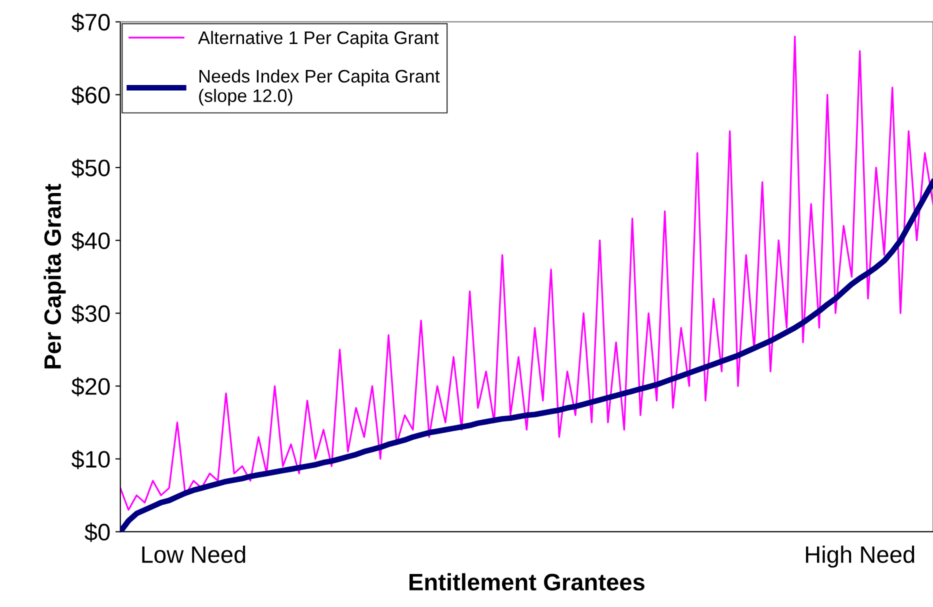 Image resolution: width=933 pixels, height=607 pixels. Describe the element at coordinates (91, 386) in the screenshot. I see `y-tick-label: $20` at that location.